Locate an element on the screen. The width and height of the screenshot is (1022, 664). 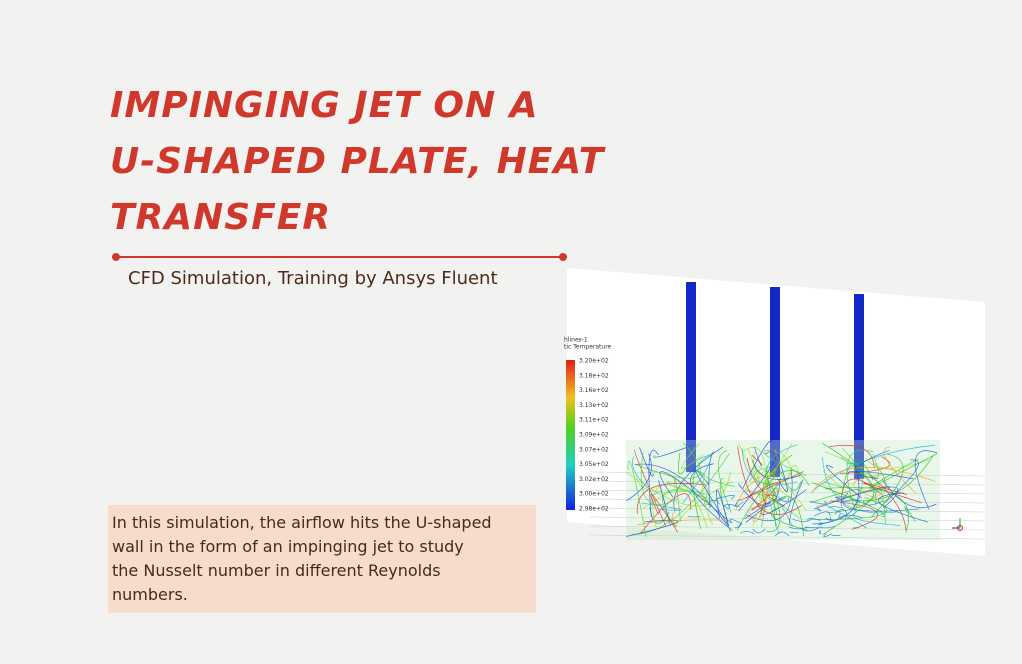
legend-label: 3.02e+02 is located at coordinates (594, 479).